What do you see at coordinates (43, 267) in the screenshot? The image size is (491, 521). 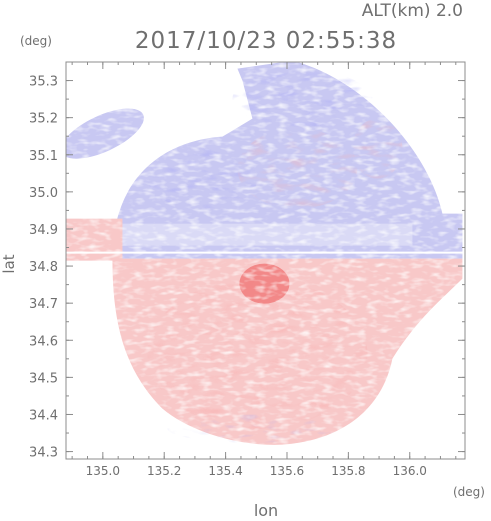 I see `y-tick-label: 34.8` at bounding box center [43, 267].